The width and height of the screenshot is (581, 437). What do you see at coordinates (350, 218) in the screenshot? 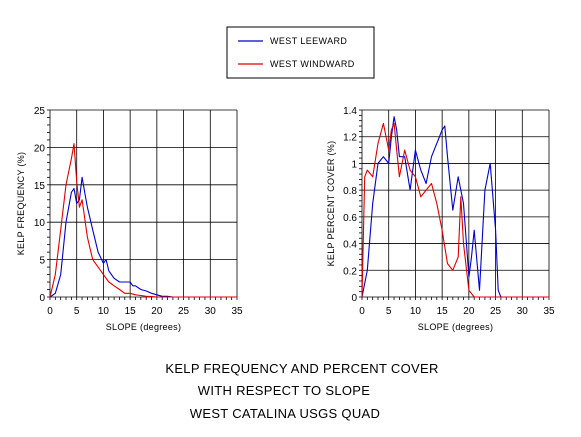
I see `y-tick-label: 0.6` at bounding box center [350, 218].